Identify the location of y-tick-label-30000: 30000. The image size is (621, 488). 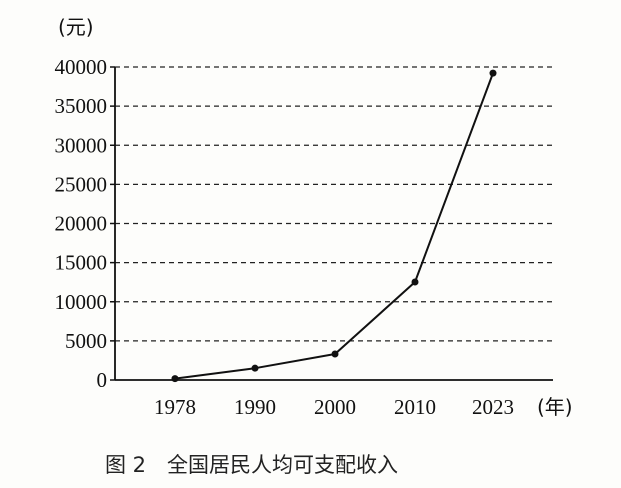
(81, 145).